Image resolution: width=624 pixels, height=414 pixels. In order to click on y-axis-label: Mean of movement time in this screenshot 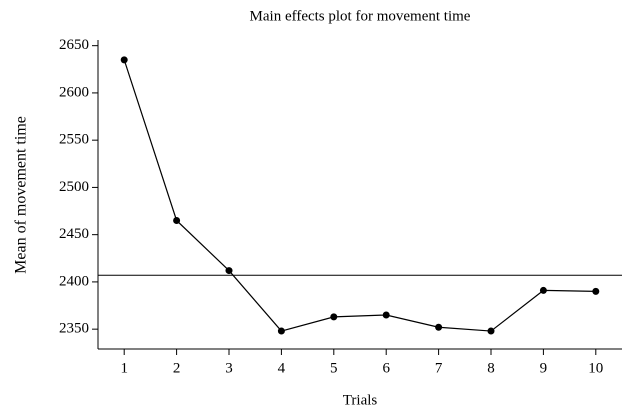, I will do `click(21, 195)`.